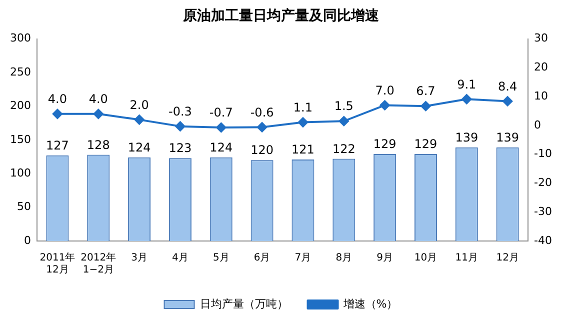 The width and height of the screenshot is (562, 320). I want to click on y-tick-label: 250, so click(20, 71).